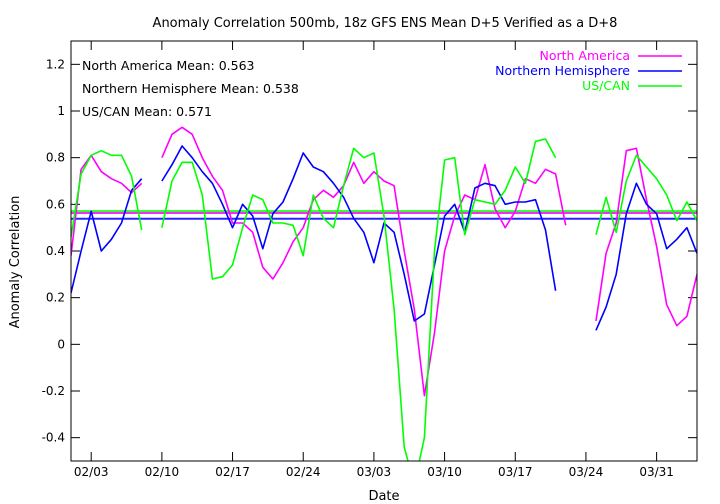  Describe the element at coordinates (444, 472) in the screenshot. I see `x-tick-label: 03/10` at that location.